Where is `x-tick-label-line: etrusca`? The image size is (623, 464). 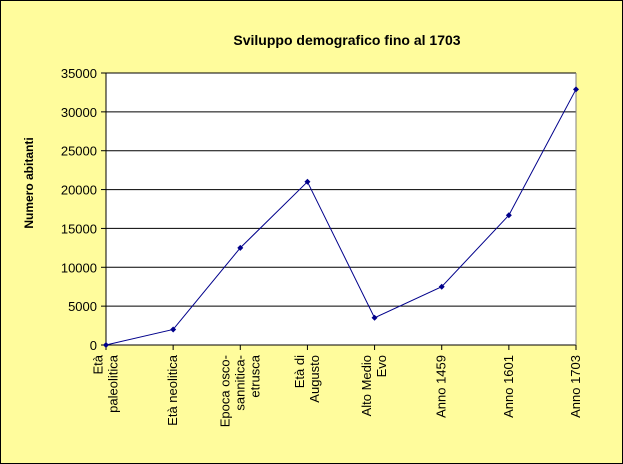 x-tick-label-line: etrusca is located at coordinates (254, 375).